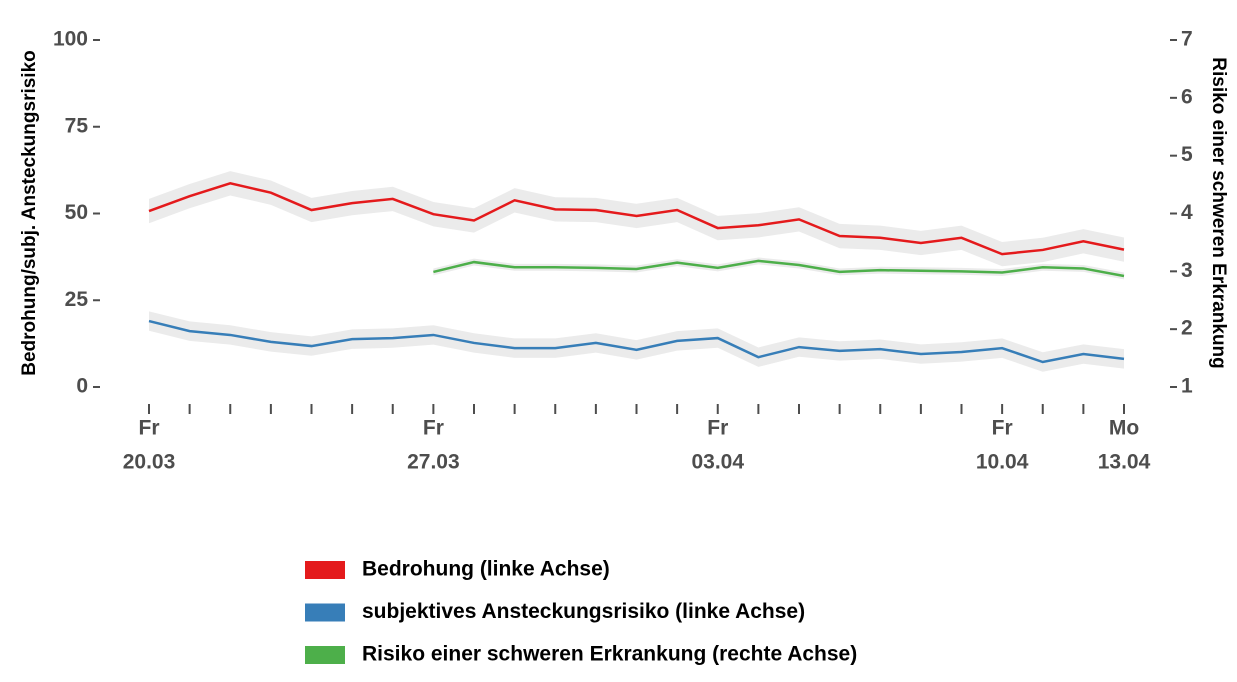 This screenshot has width=1237, height=682. I want to click on y2-tick-label: 2, so click(1187, 328).